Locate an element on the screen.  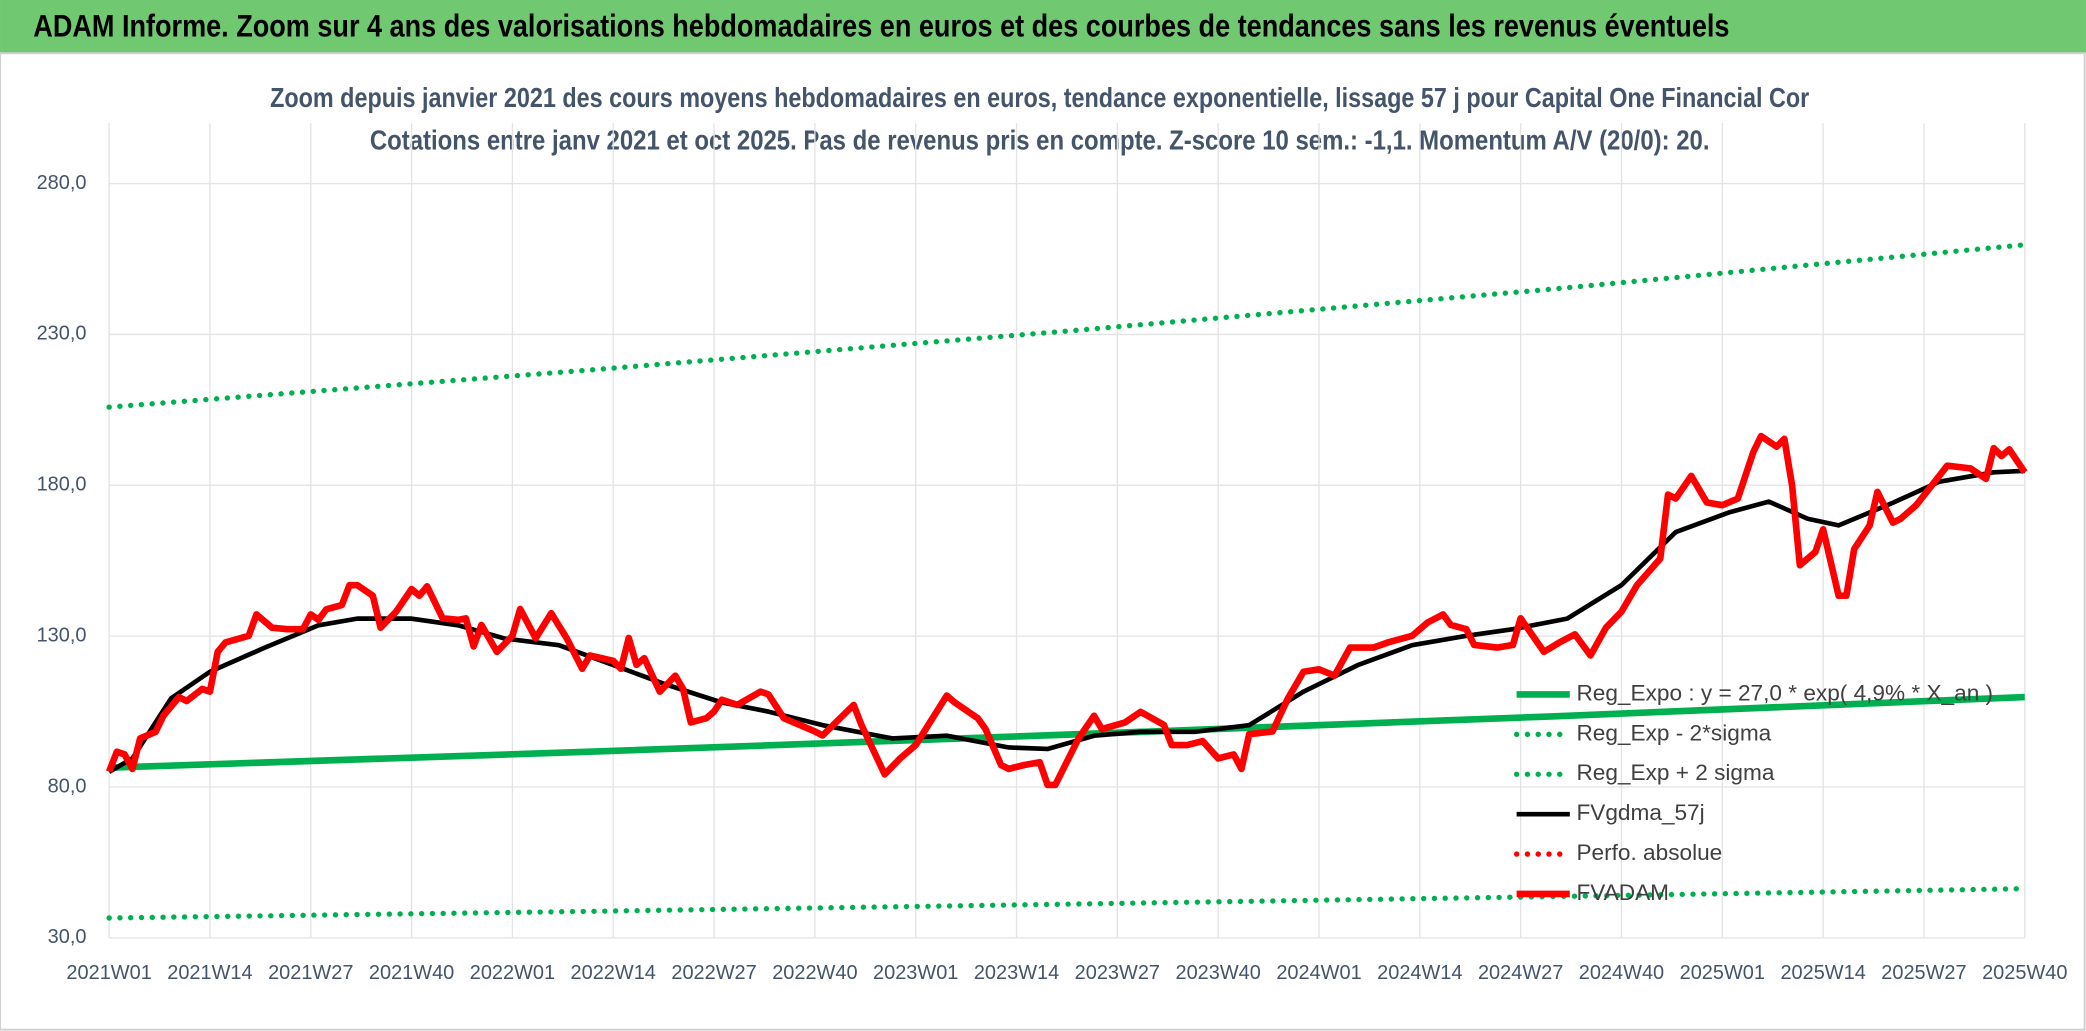
x-tick-label: 2021W14 is located at coordinates (209, 973).